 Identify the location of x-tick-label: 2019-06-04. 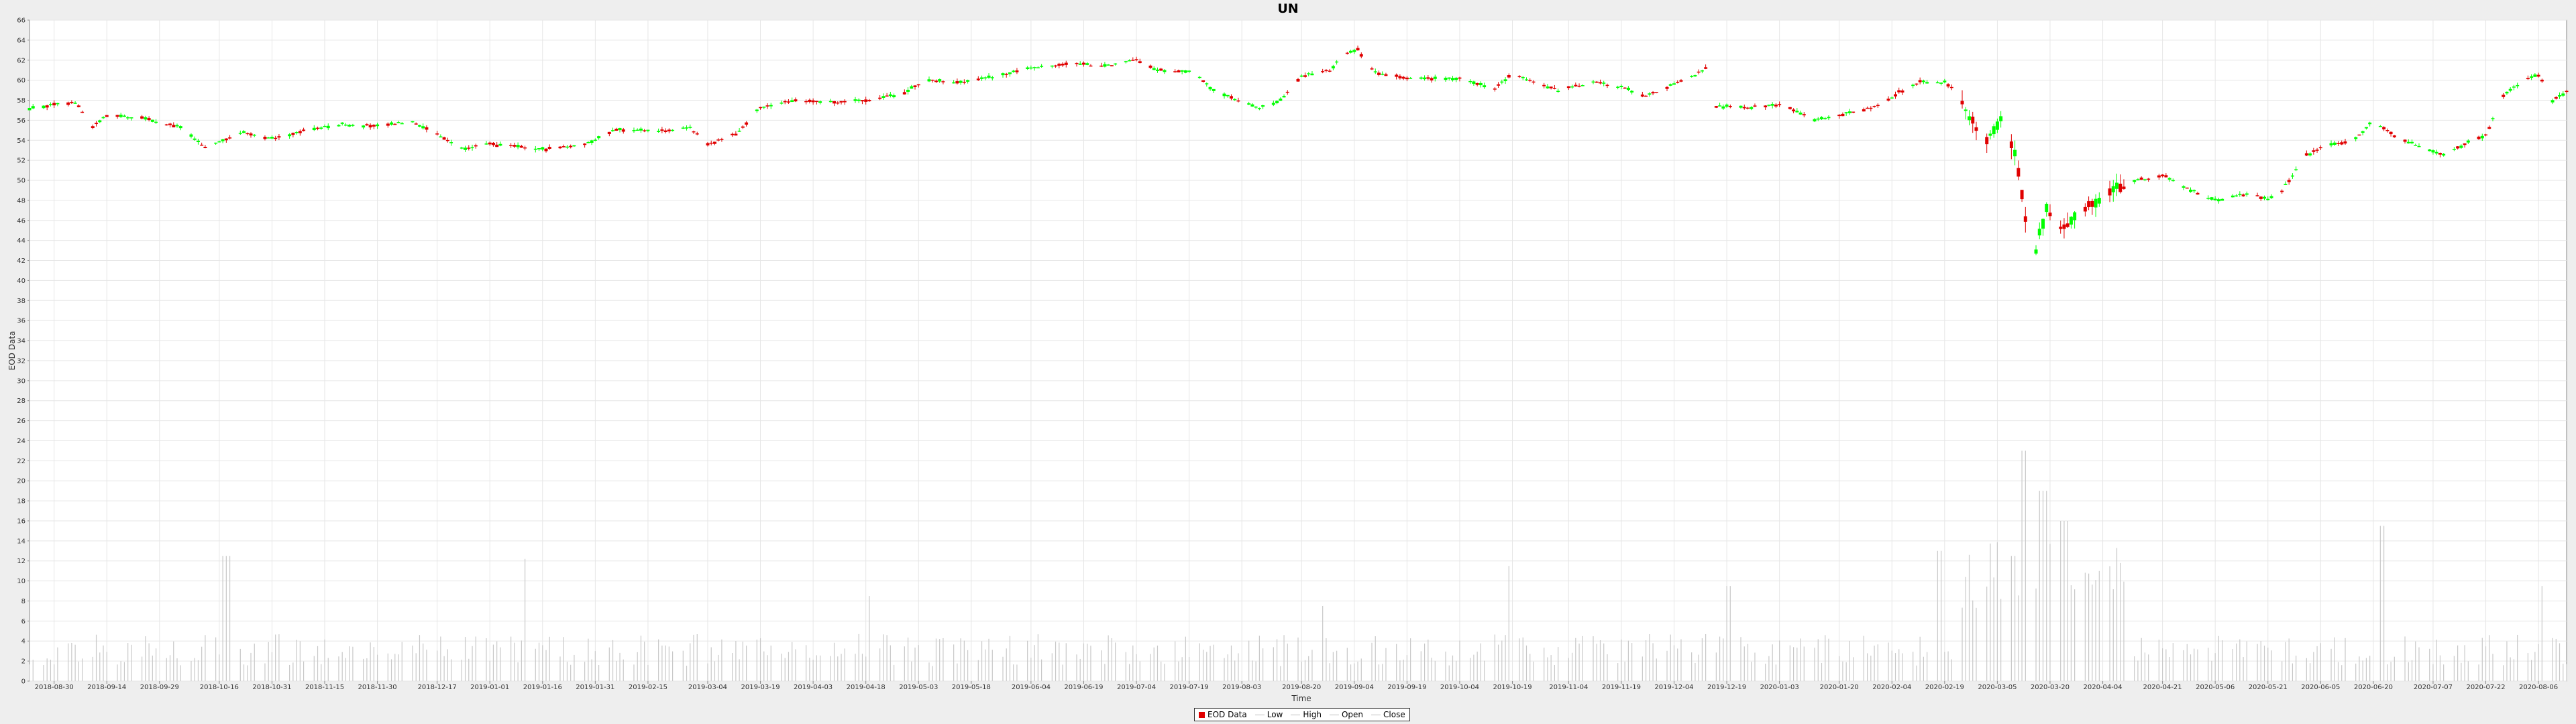
(1031, 687).